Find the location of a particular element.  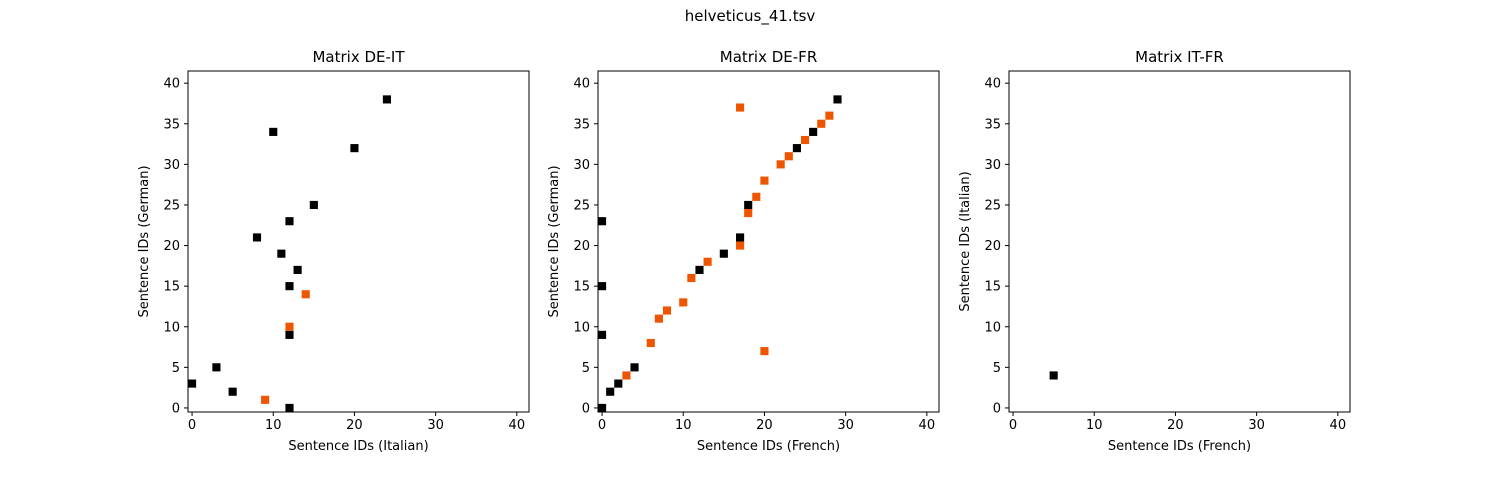

x-axis-label: Sentence IDs (Italian) is located at coordinates (358, 446).